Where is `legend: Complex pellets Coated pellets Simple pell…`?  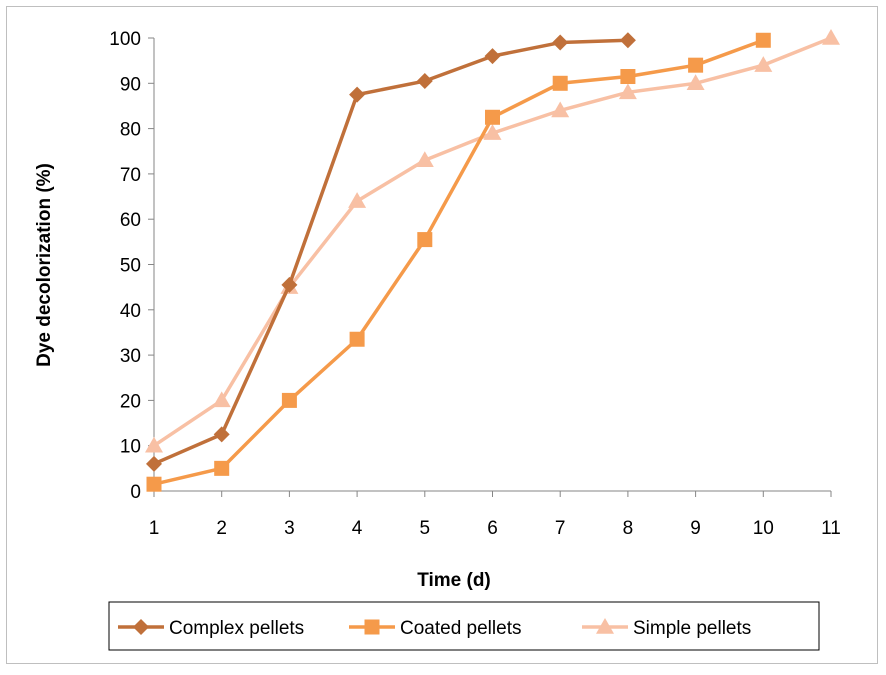
legend: Complex pellets Coated pellets Simple pell… is located at coordinates (464, 626).